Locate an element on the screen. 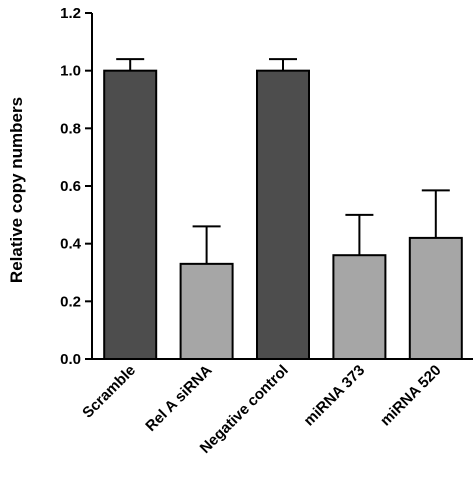 This screenshot has height=499, width=474. x-tick-label-4: miRNA 520 is located at coordinates (411, 396).